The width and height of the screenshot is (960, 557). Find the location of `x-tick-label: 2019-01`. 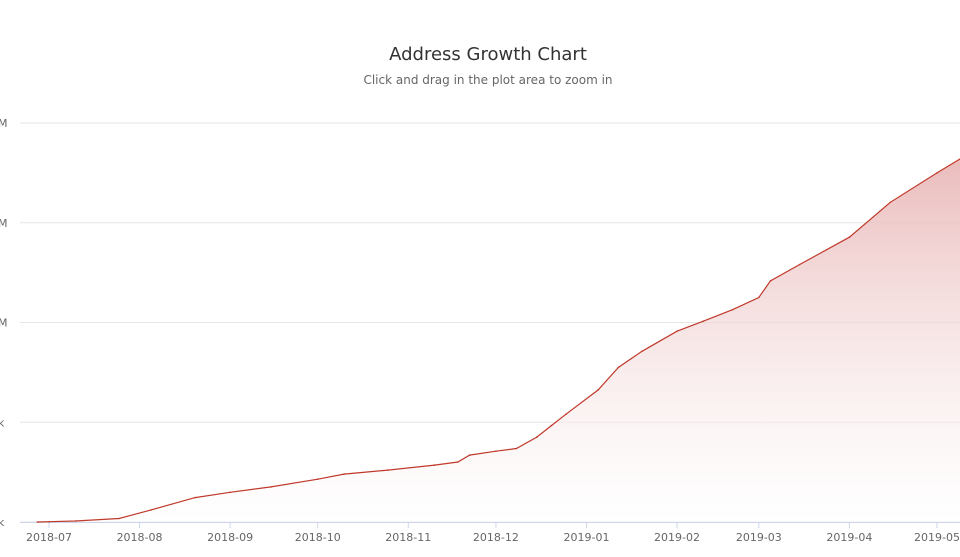

x-tick-label: 2019-01 is located at coordinates (586, 537).